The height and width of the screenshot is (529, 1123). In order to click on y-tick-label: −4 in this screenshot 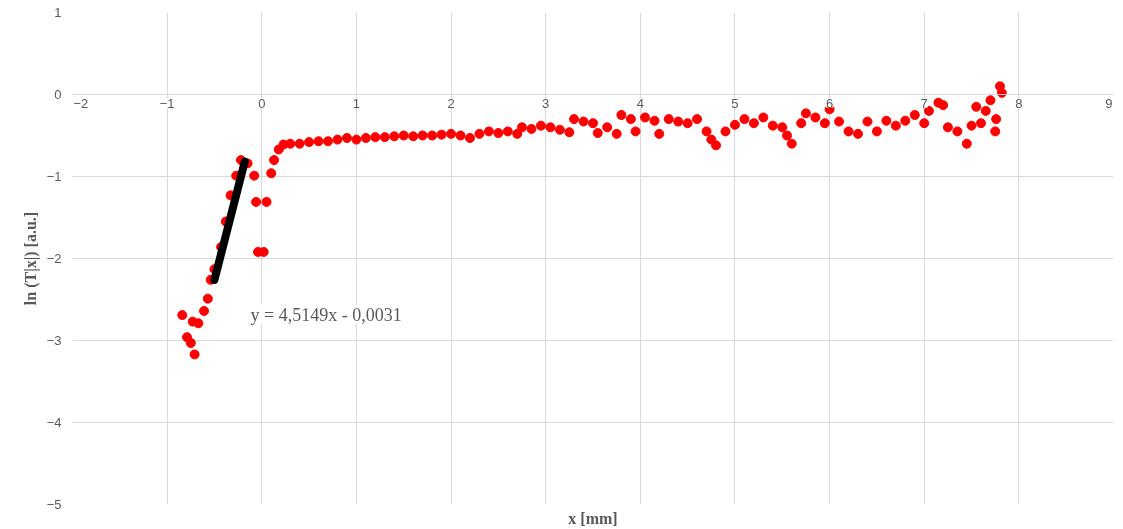, I will do `click(54, 422)`.